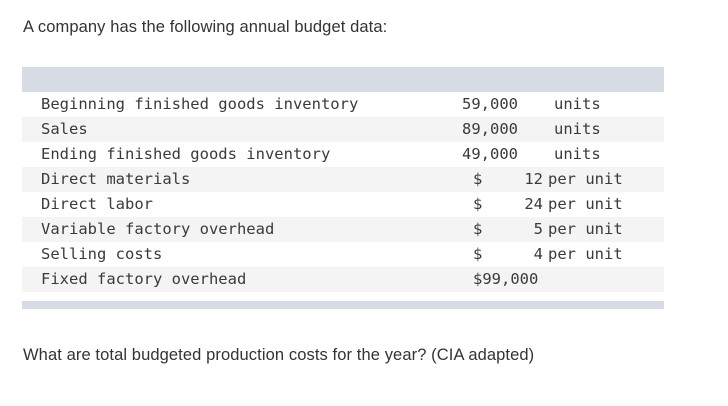  Describe the element at coordinates (116, 179) in the screenshot. I see `row-label: Direct materials` at that location.